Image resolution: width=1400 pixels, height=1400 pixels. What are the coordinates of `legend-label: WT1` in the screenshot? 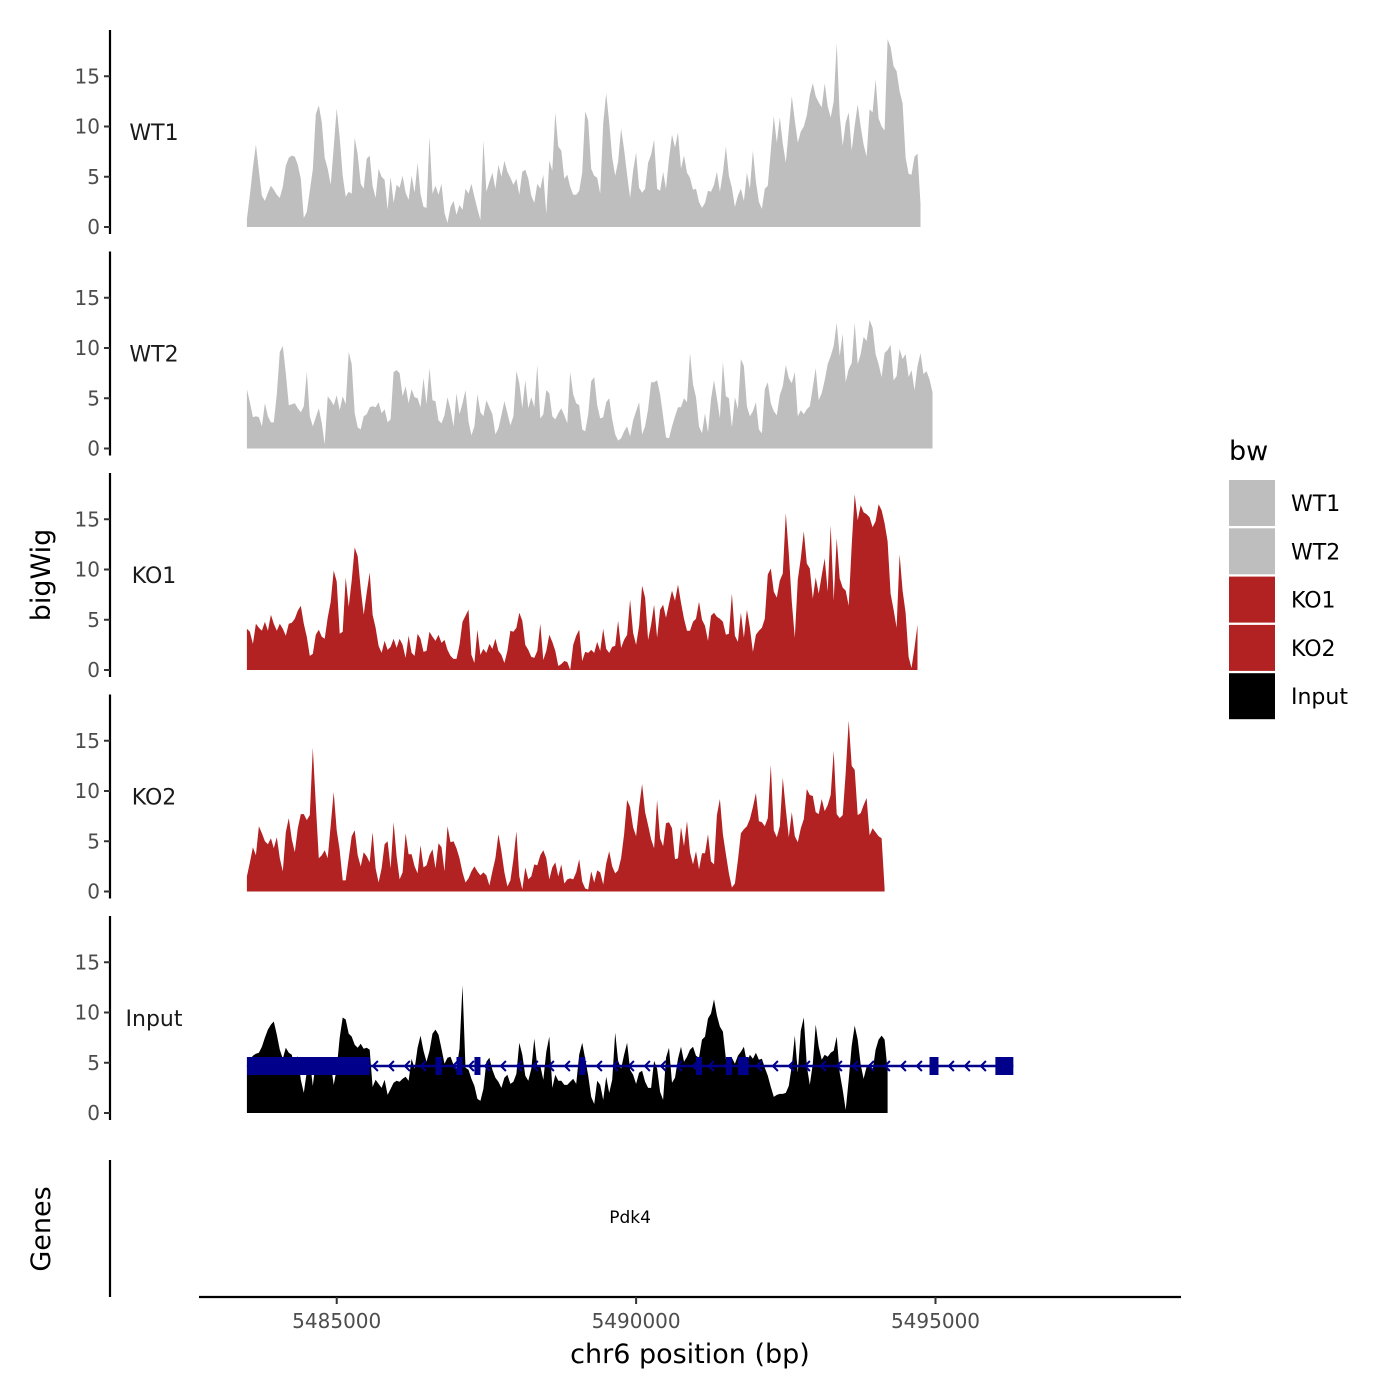 It's located at (1315, 504).